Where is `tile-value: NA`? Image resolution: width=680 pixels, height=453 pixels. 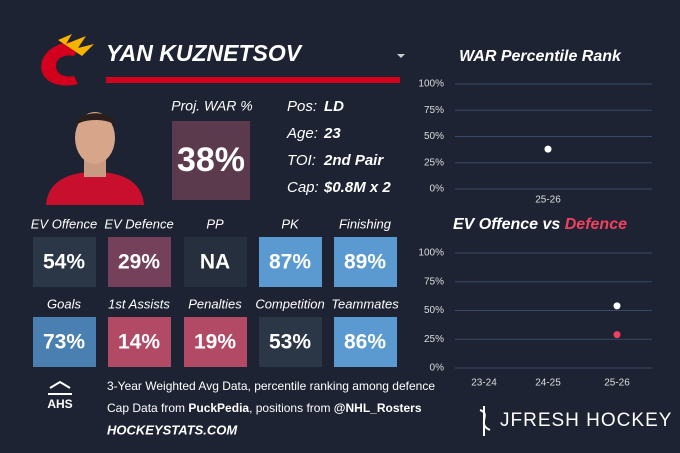
tile-value: NA is located at coordinates (215, 262).